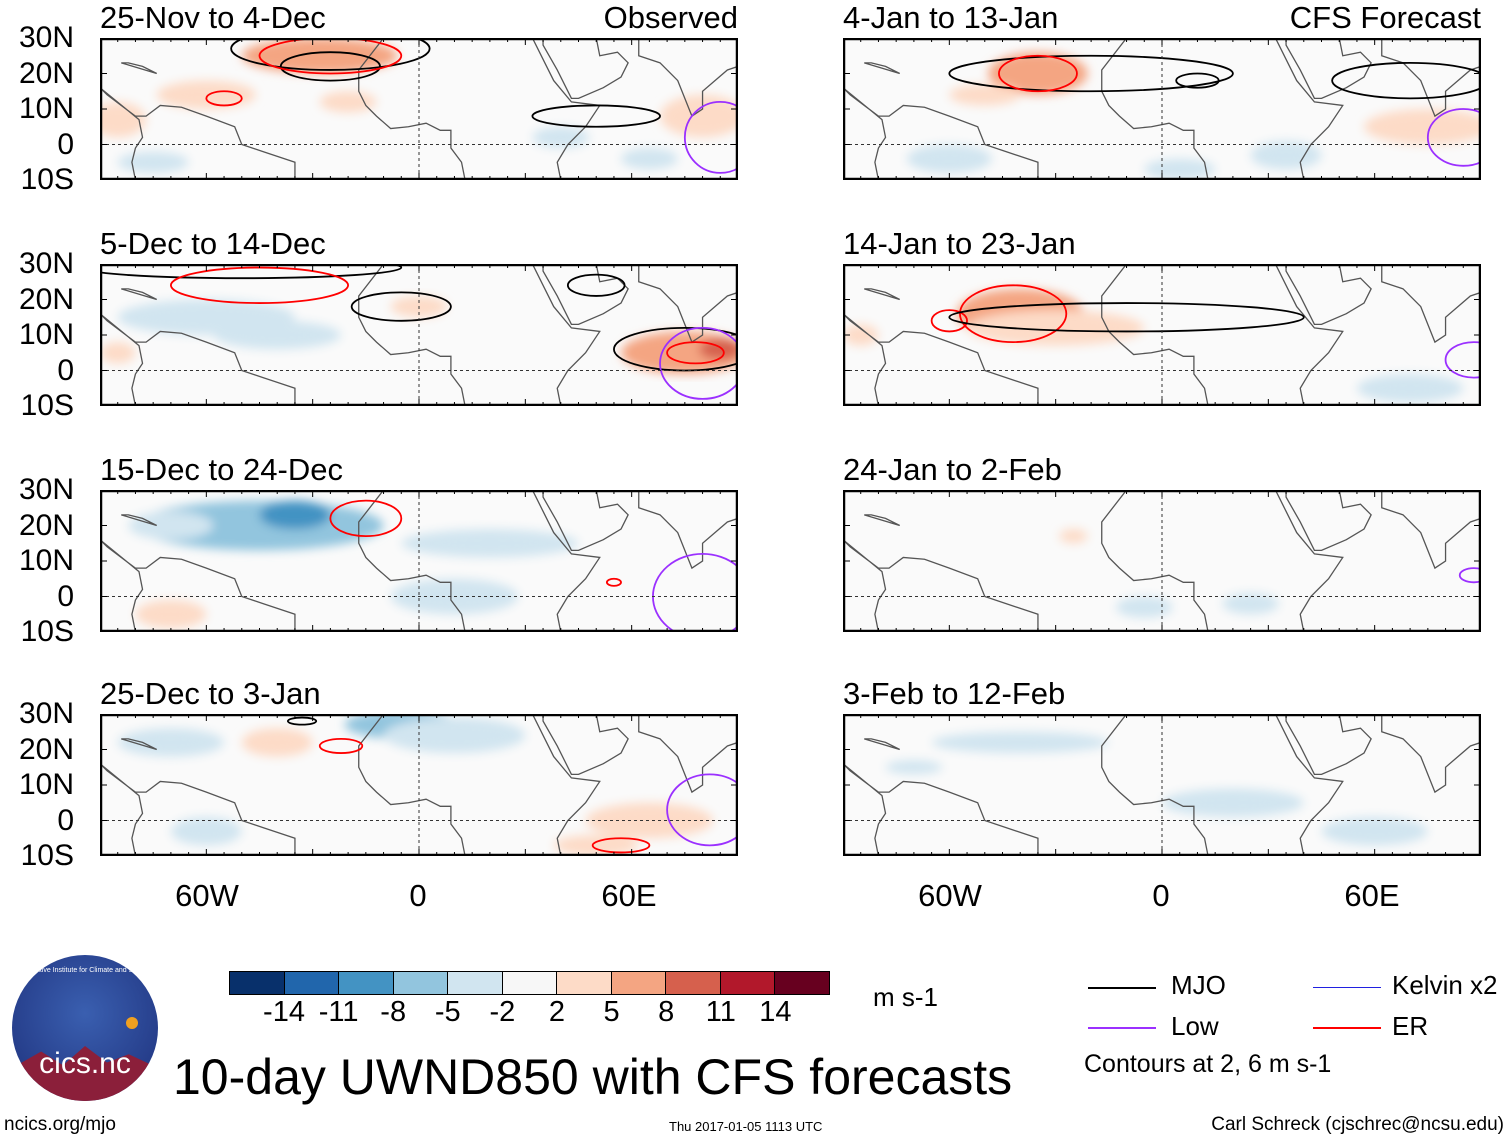 This screenshot has width=1510, height=1142. I want to click on map-panel: 15-Dec to 24-Dec 30N 20N 10N 0 10S, so click(378, 549).